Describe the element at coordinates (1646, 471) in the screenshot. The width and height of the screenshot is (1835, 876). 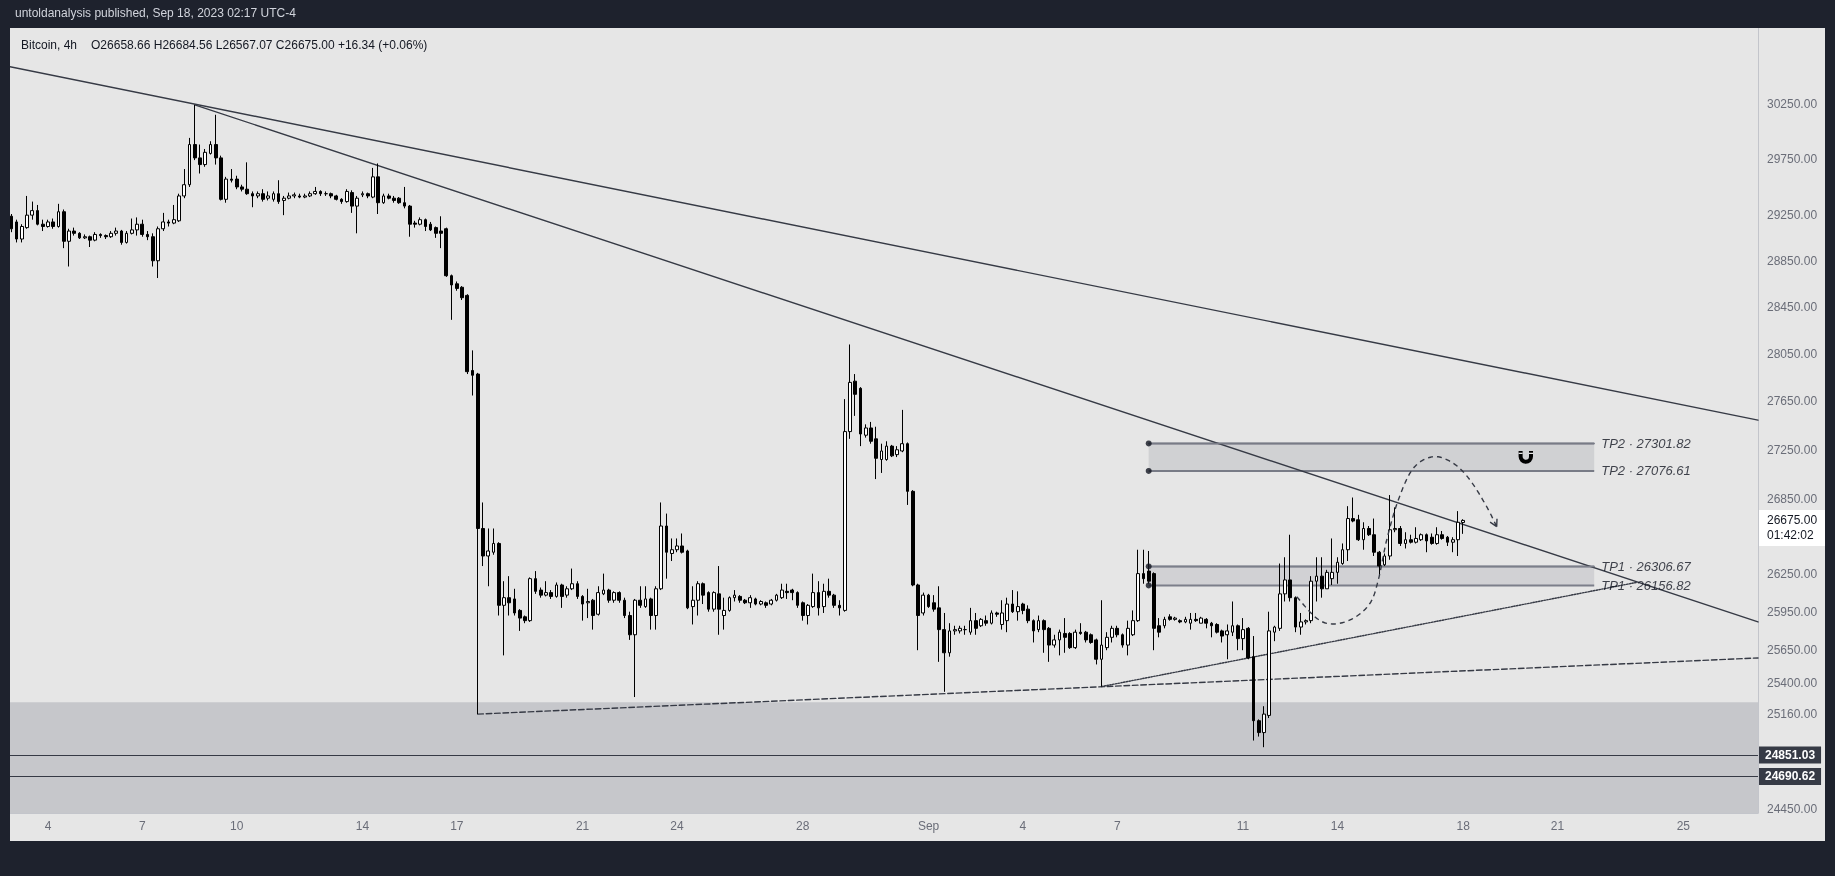
I see `annotation: TP2 · 27076.61` at that location.